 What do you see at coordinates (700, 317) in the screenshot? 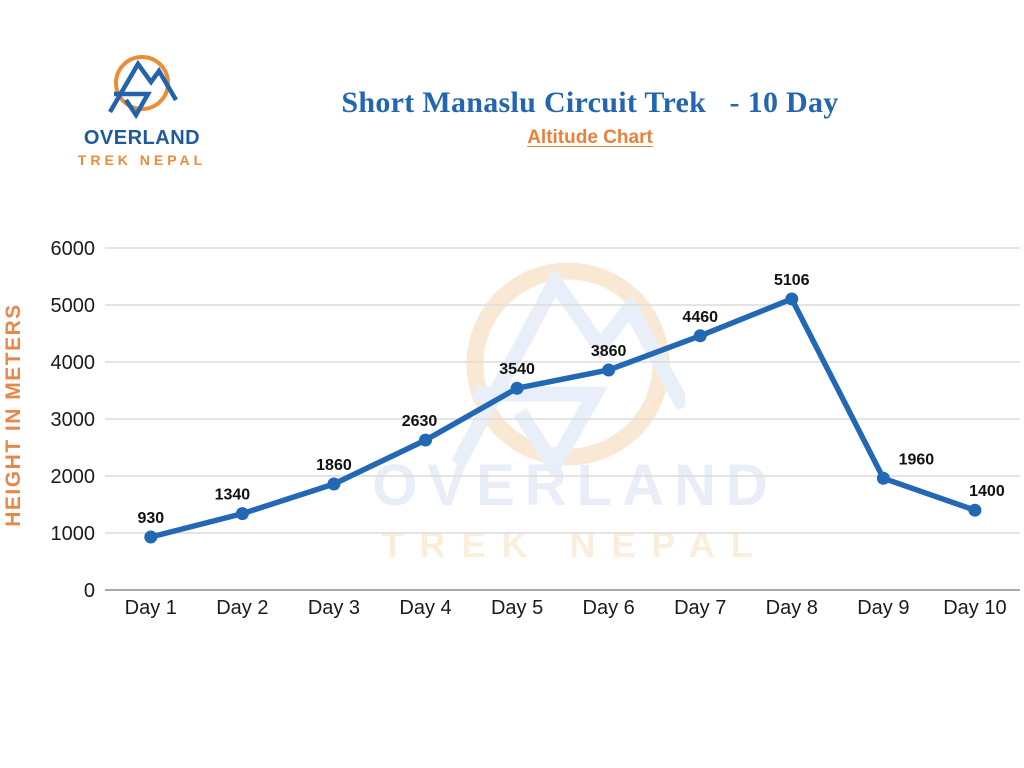
I see `data-point-label: 4460` at bounding box center [700, 317].